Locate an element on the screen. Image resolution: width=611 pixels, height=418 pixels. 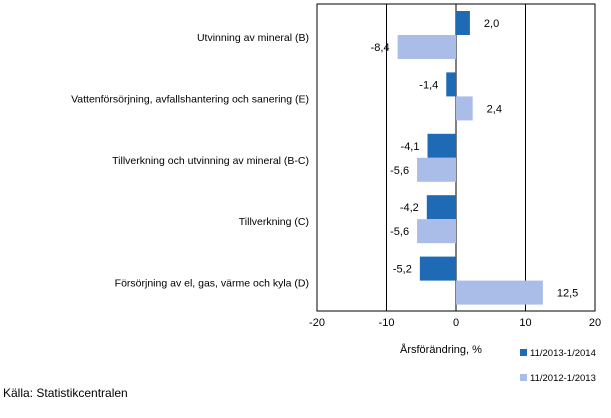
x-axis-title: Årsförändring, % is located at coordinates (441, 349).